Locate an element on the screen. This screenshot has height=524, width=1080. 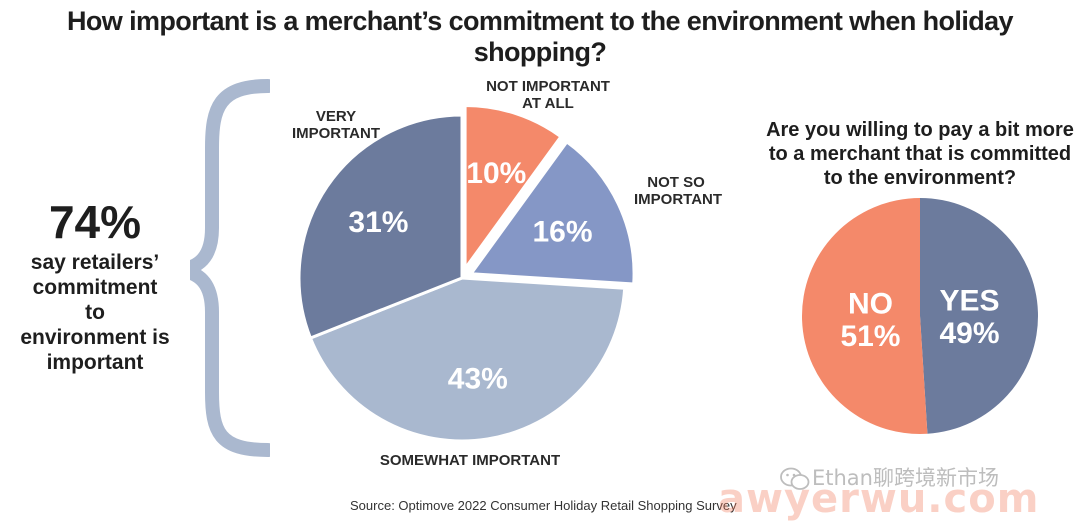
pie-value-label-no: 51% is located at coordinates (870, 336).